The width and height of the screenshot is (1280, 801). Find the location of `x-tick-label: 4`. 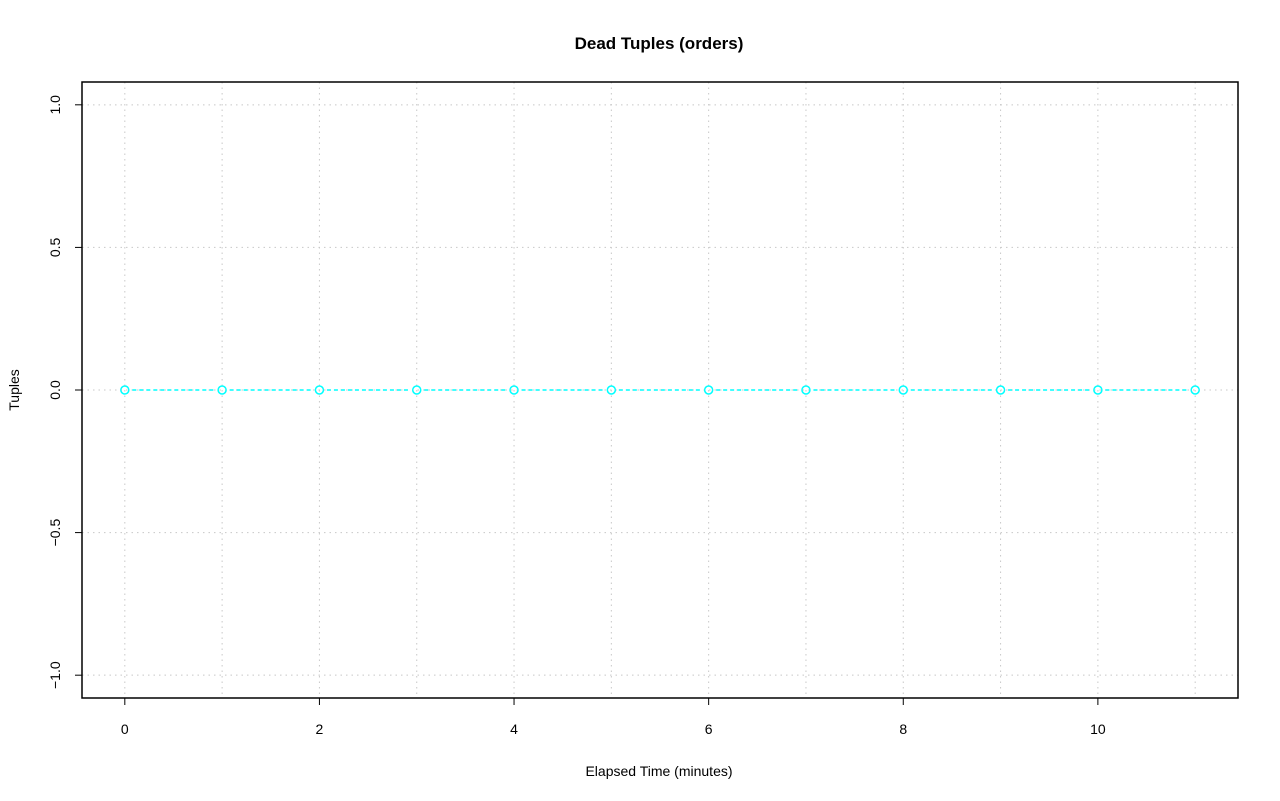

x-tick-label: 4 is located at coordinates (514, 729).